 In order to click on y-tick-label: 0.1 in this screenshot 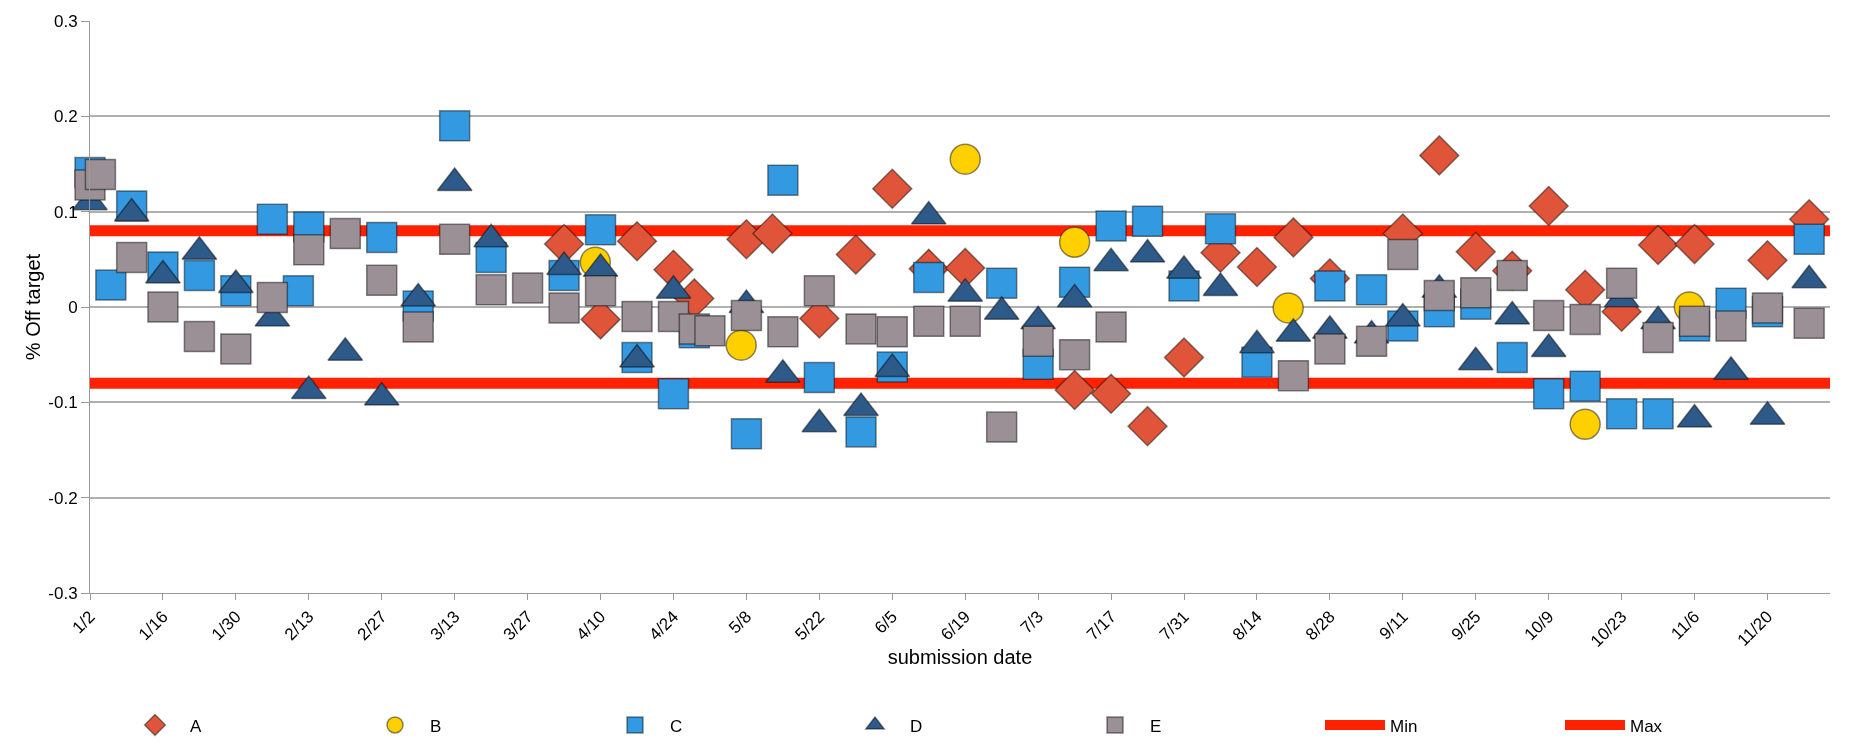, I will do `click(65, 212)`.